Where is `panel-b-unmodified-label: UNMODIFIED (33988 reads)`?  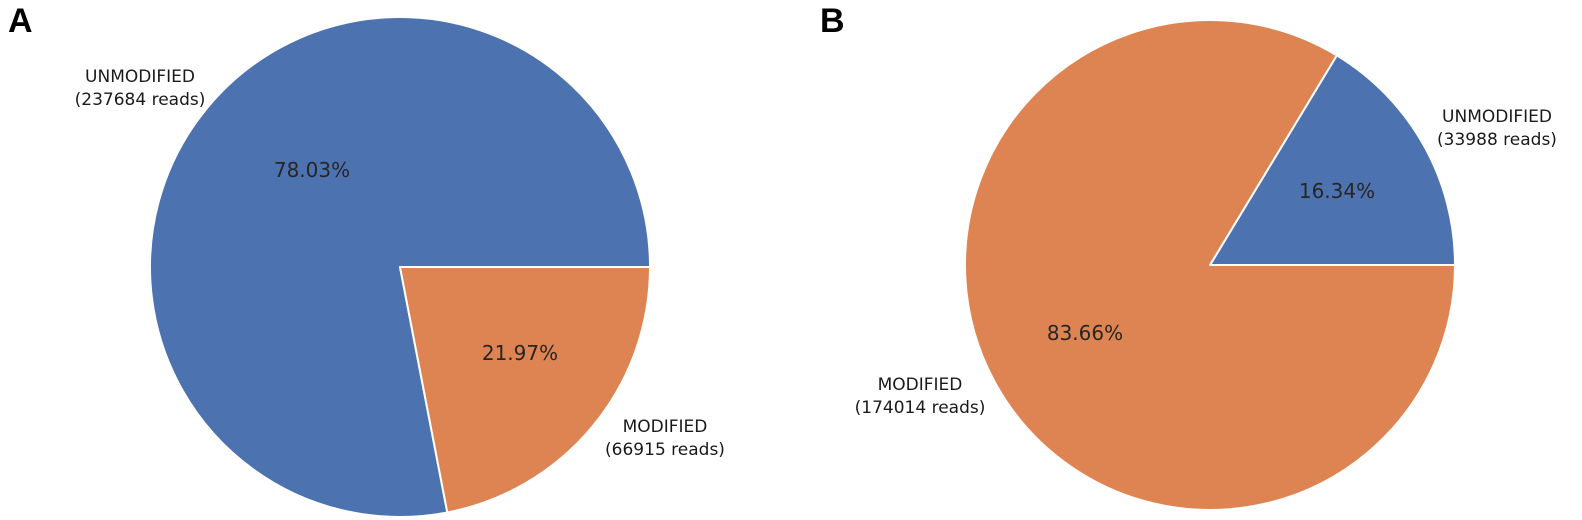 panel-b-unmodified-label: UNMODIFIED (33988 reads) is located at coordinates (1495, 129).